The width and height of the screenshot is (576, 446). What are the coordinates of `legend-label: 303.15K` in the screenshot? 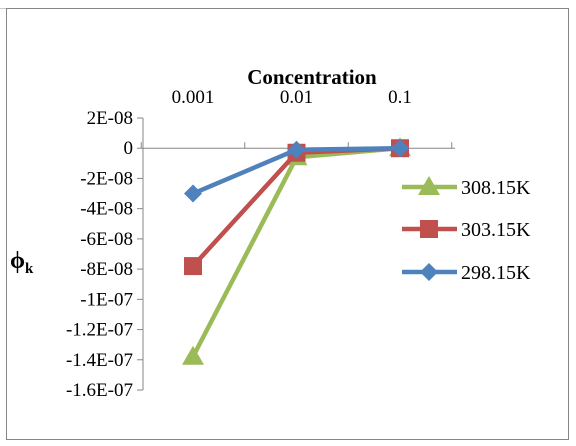 It's located at (496, 230).